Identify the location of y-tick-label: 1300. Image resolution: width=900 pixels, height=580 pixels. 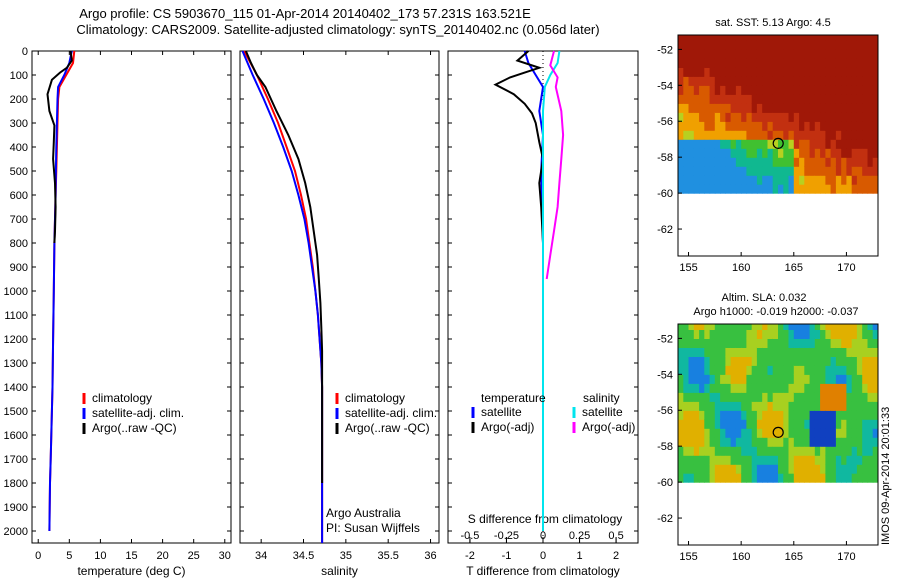
(16, 364).